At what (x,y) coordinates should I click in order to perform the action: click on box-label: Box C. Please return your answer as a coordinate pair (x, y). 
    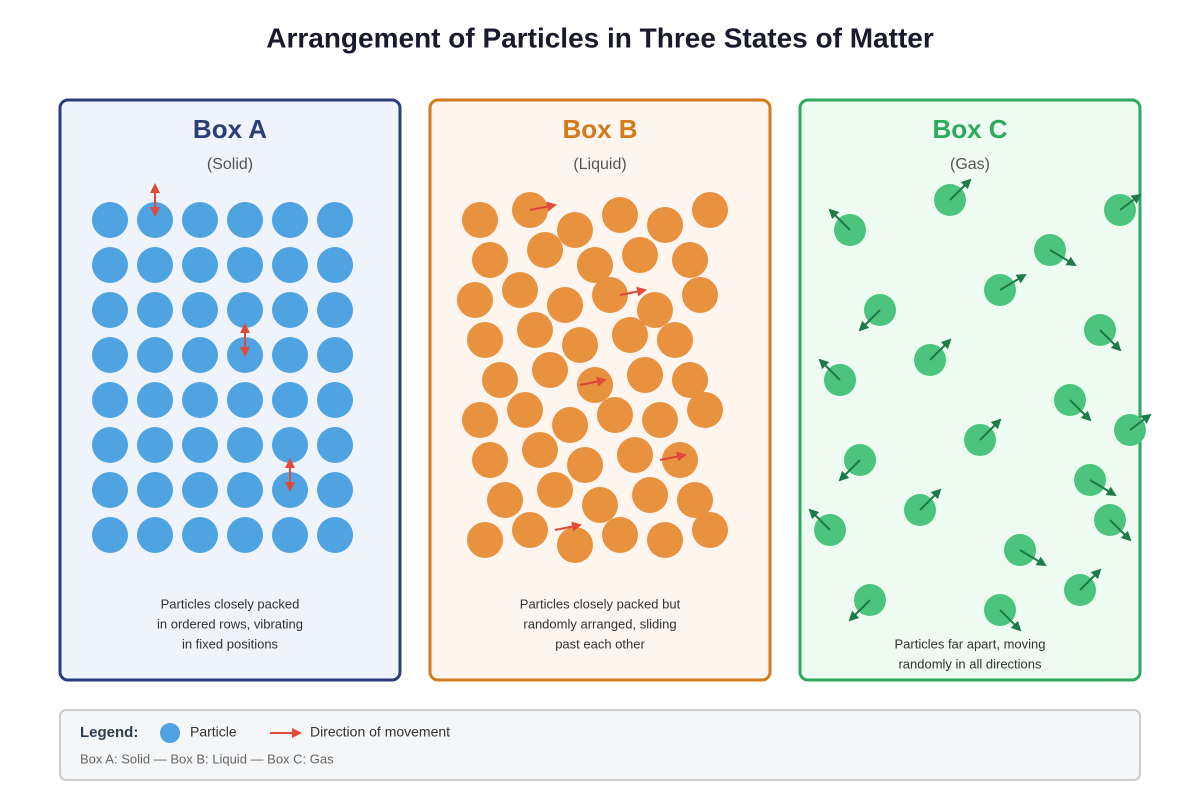
    Looking at the image, I should click on (969, 129).